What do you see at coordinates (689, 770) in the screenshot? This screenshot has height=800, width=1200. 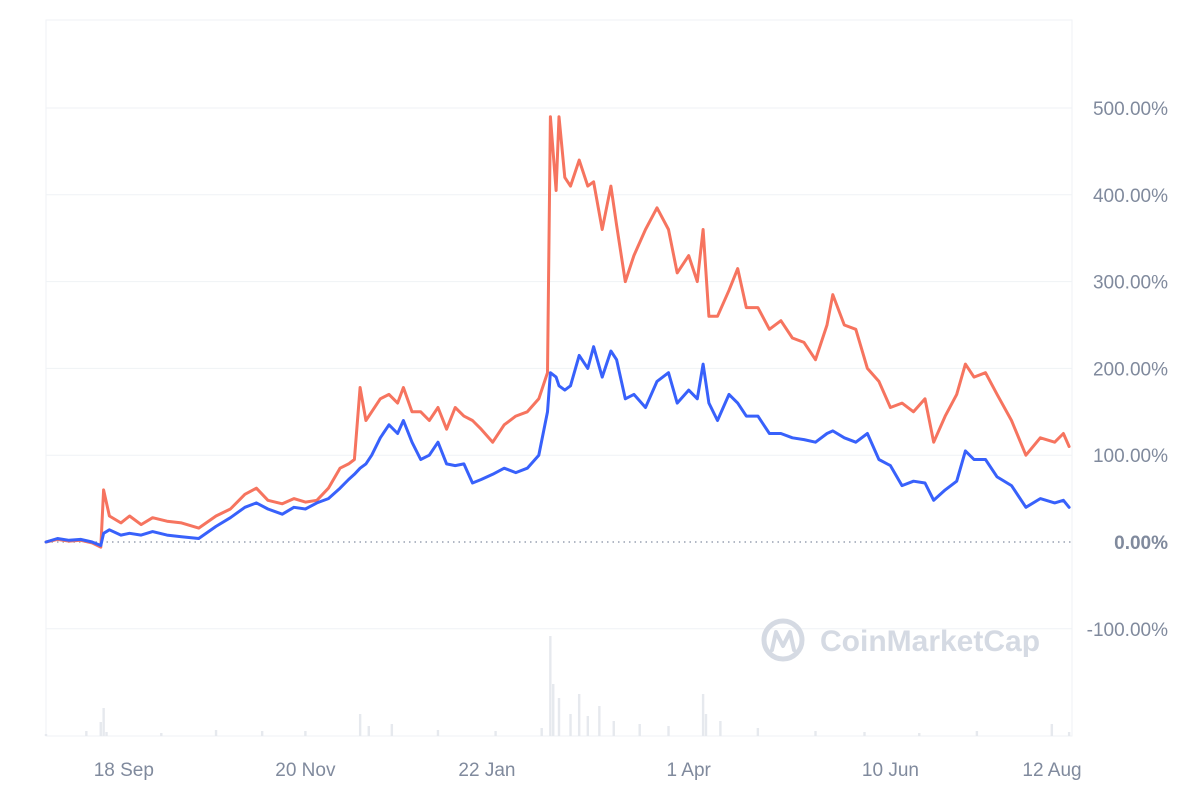 I see `x-tick-label: 1 Apr` at bounding box center [689, 770].